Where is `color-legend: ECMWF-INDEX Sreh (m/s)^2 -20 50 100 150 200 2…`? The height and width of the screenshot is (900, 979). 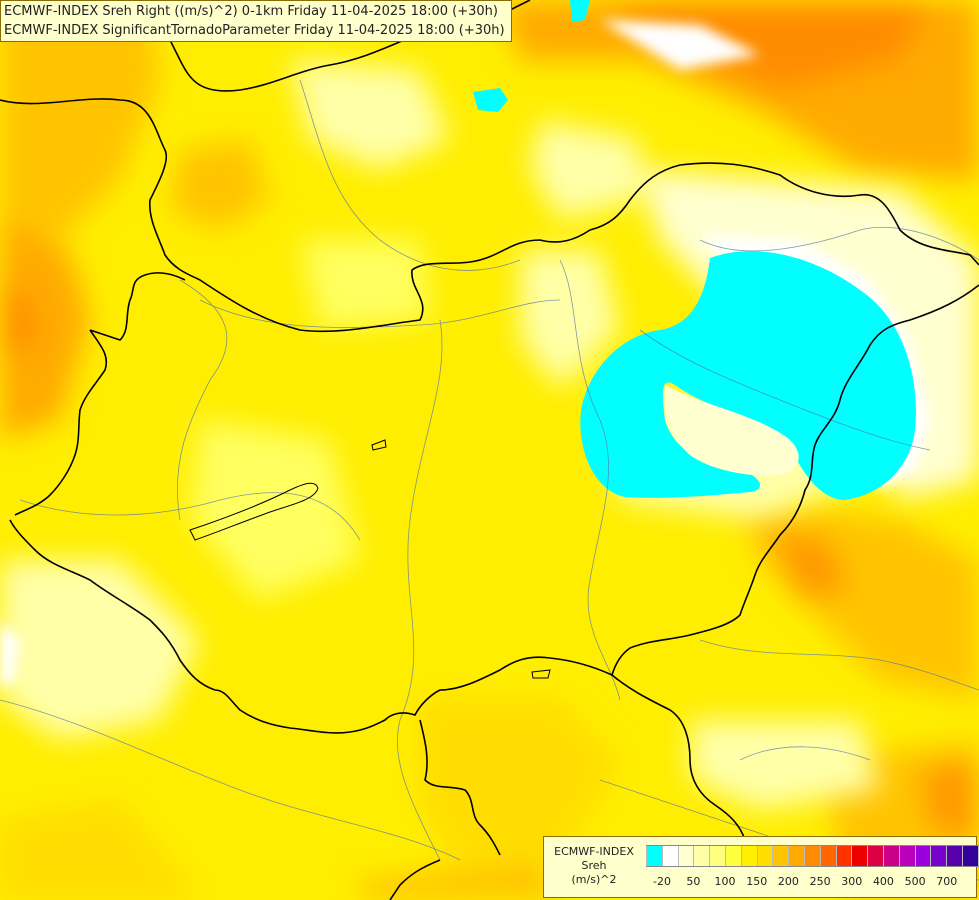
color-legend: ECMWF-INDEX Sreh (m/s)^2 -20 50 100 150 200 2… is located at coordinates (761, 867).